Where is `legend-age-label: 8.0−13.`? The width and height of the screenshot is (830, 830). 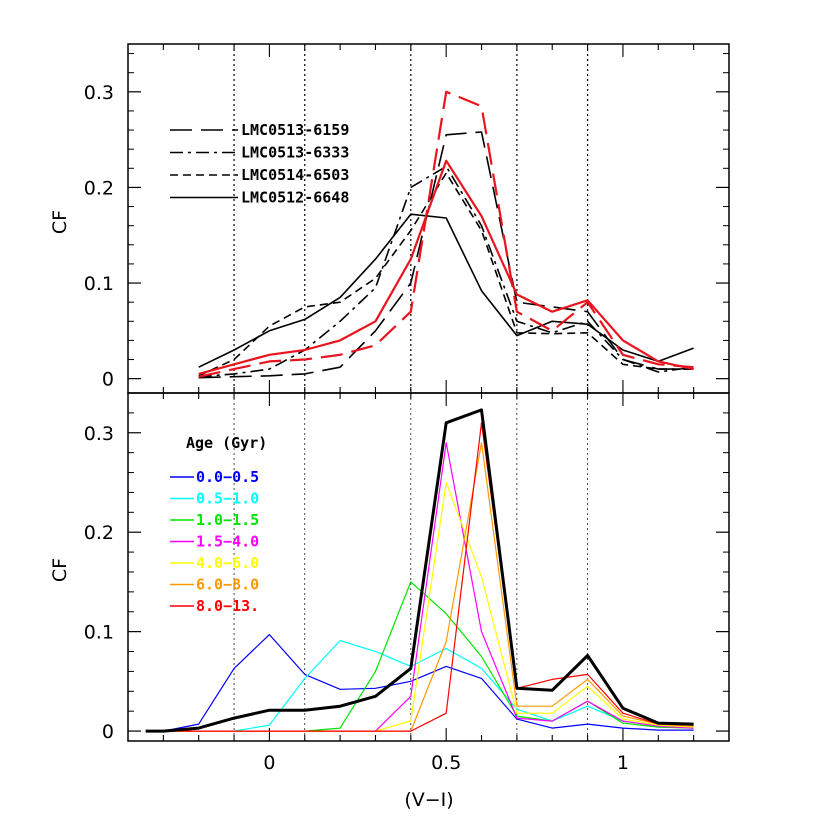
legend-age-label: 8.0−13. is located at coordinates (227, 606).